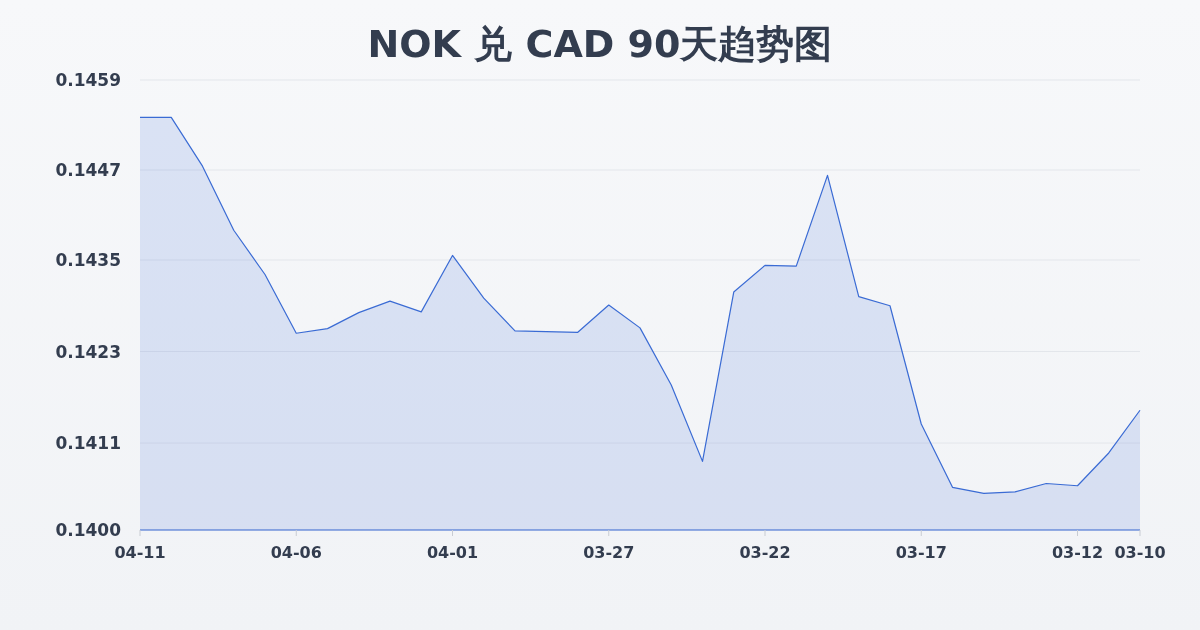  What do you see at coordinates (88, 170) in the screenshot?
I see `y-tick-label: 0.1447` at bounding box center [88, 170].